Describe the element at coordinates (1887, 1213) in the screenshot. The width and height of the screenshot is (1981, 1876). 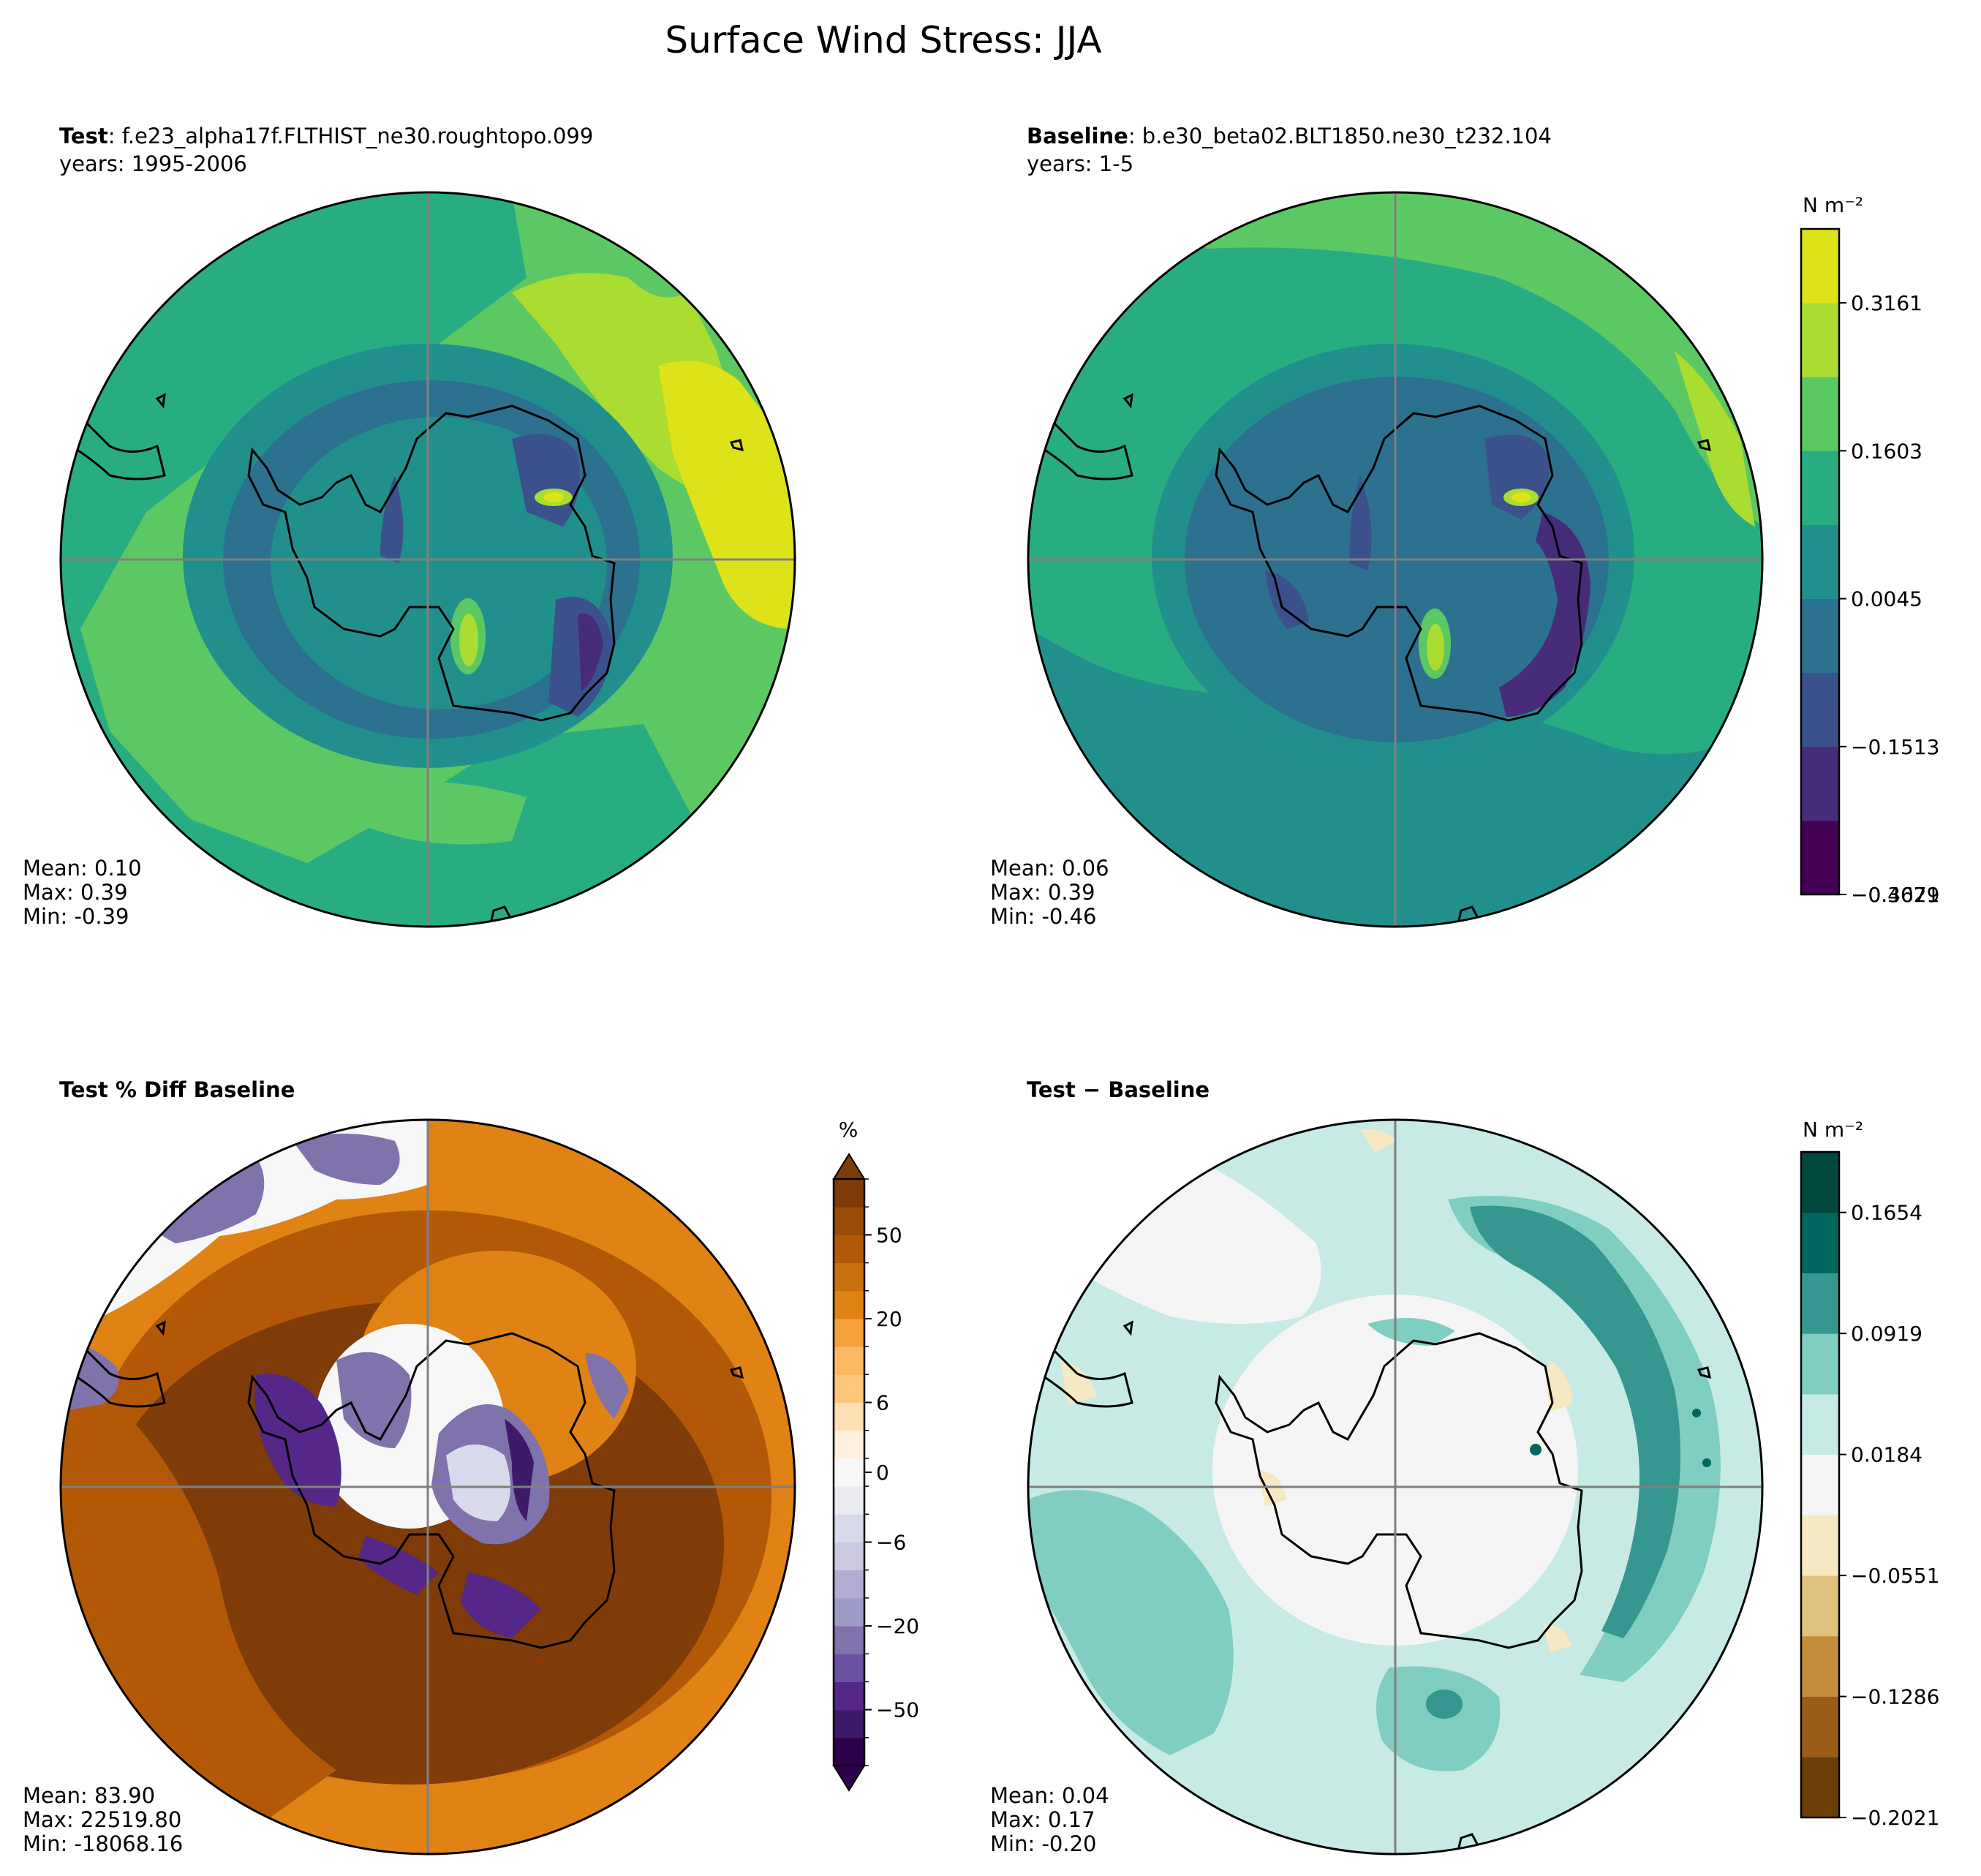
I see `colorbar-diff-tick-label: 0.1654` at that location.